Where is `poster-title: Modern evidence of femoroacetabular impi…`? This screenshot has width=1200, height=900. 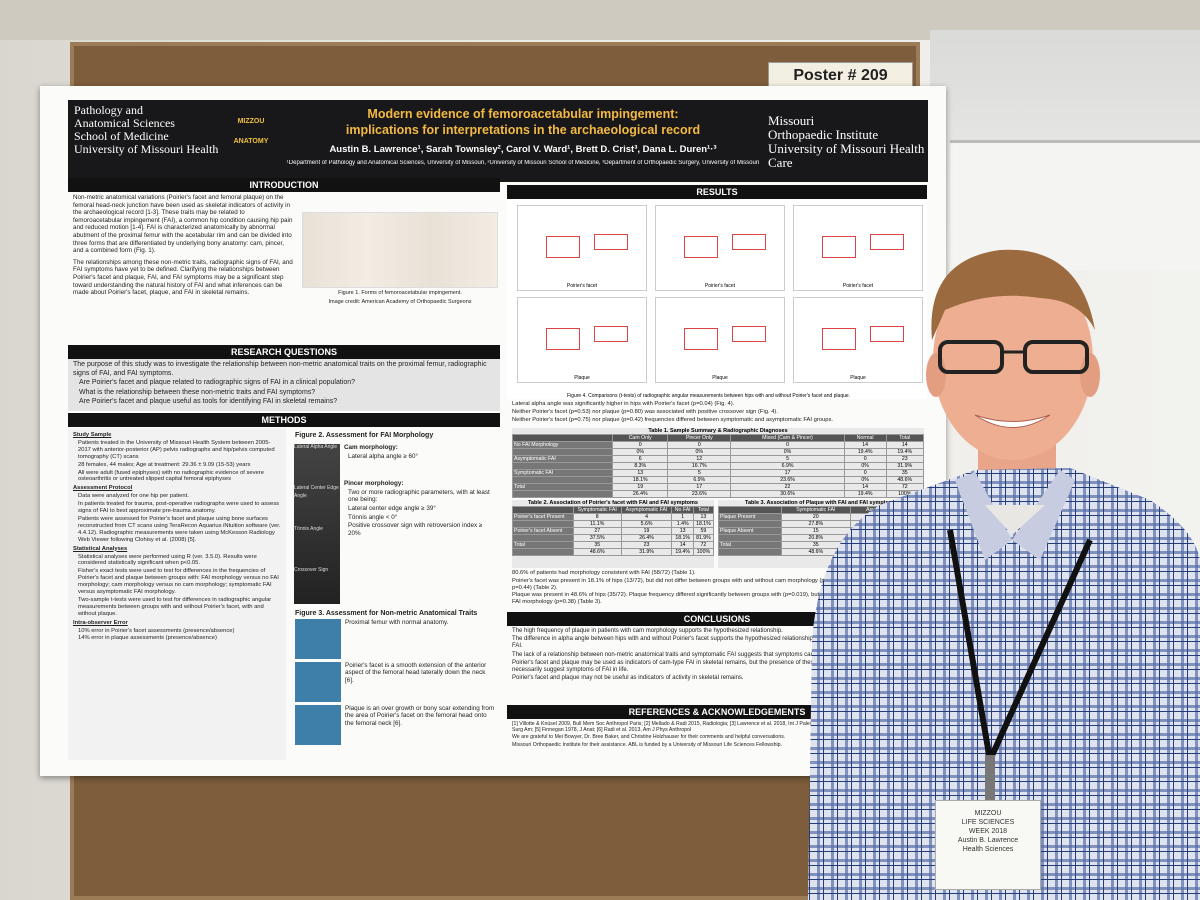 poster-title: Modern evidence of femoroacetabular impi… is located at coordinates (523, 124).